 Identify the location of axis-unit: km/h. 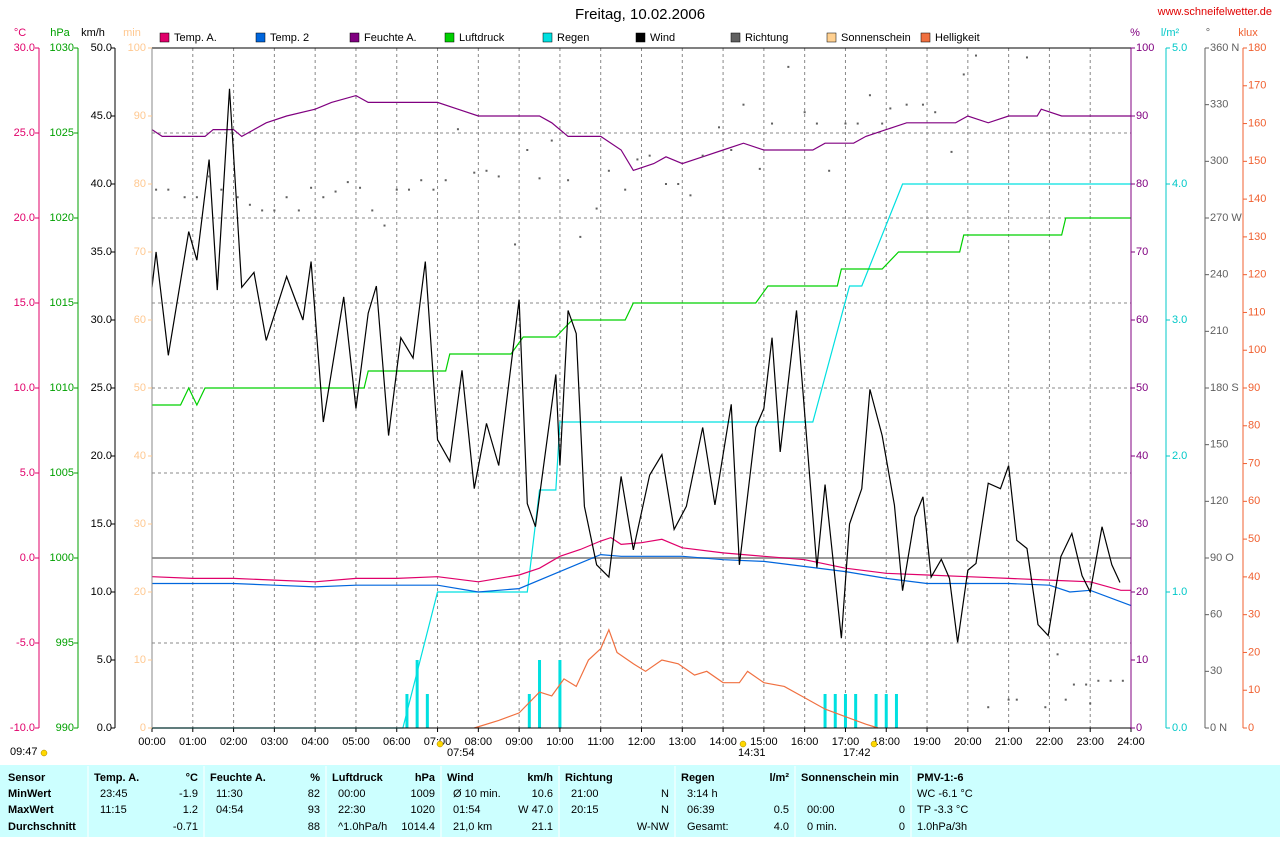
(93, 33).